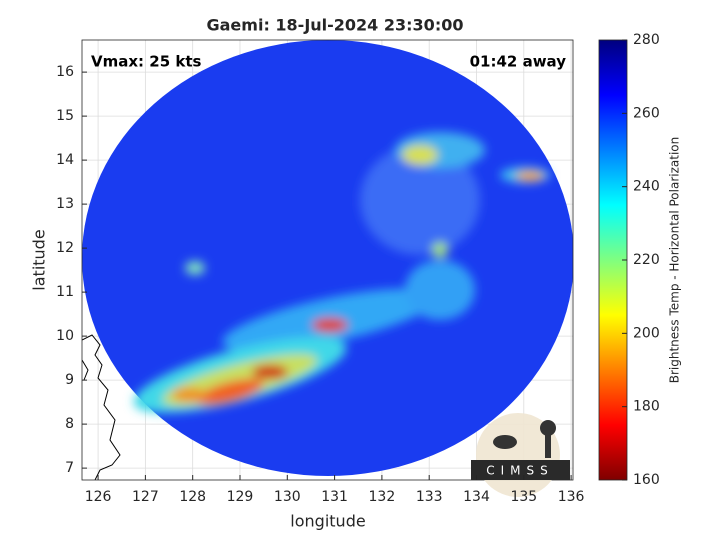 The width and height of the screenshot is (720, 544). I want to click on y-tick-label: 13, so click(65, 204).